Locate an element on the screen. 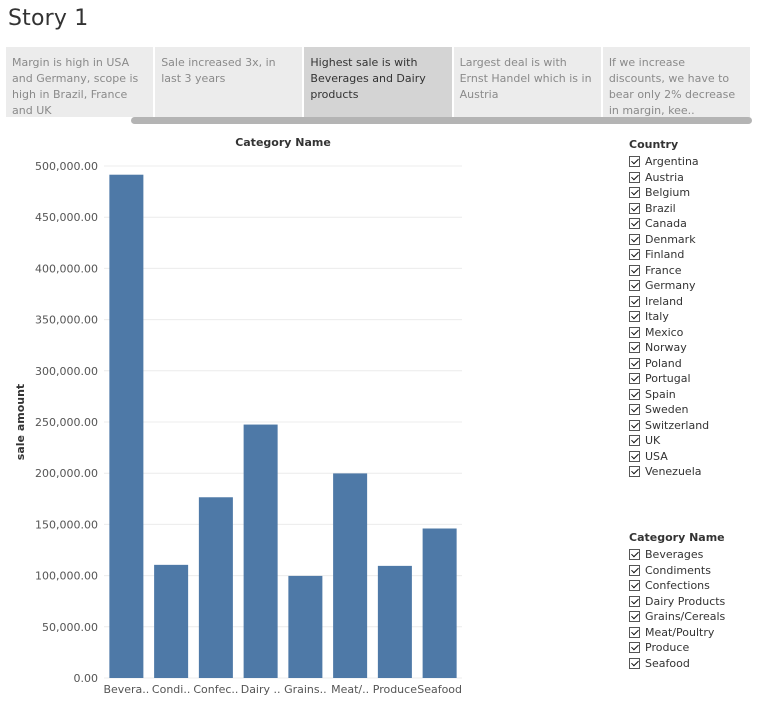 This screenshot has height=720, width=758. filter-item: Spain is located at coordinates (669, 395).